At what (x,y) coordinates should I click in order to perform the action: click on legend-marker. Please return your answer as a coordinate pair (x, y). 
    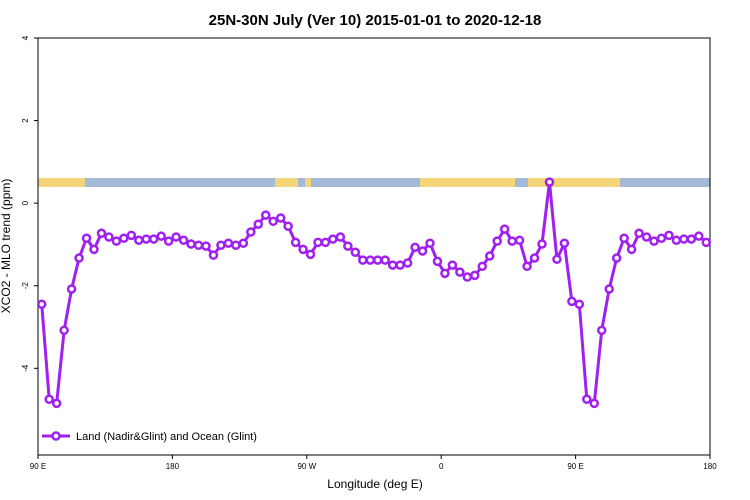
    Looking at the image, I should click on (56, 436).